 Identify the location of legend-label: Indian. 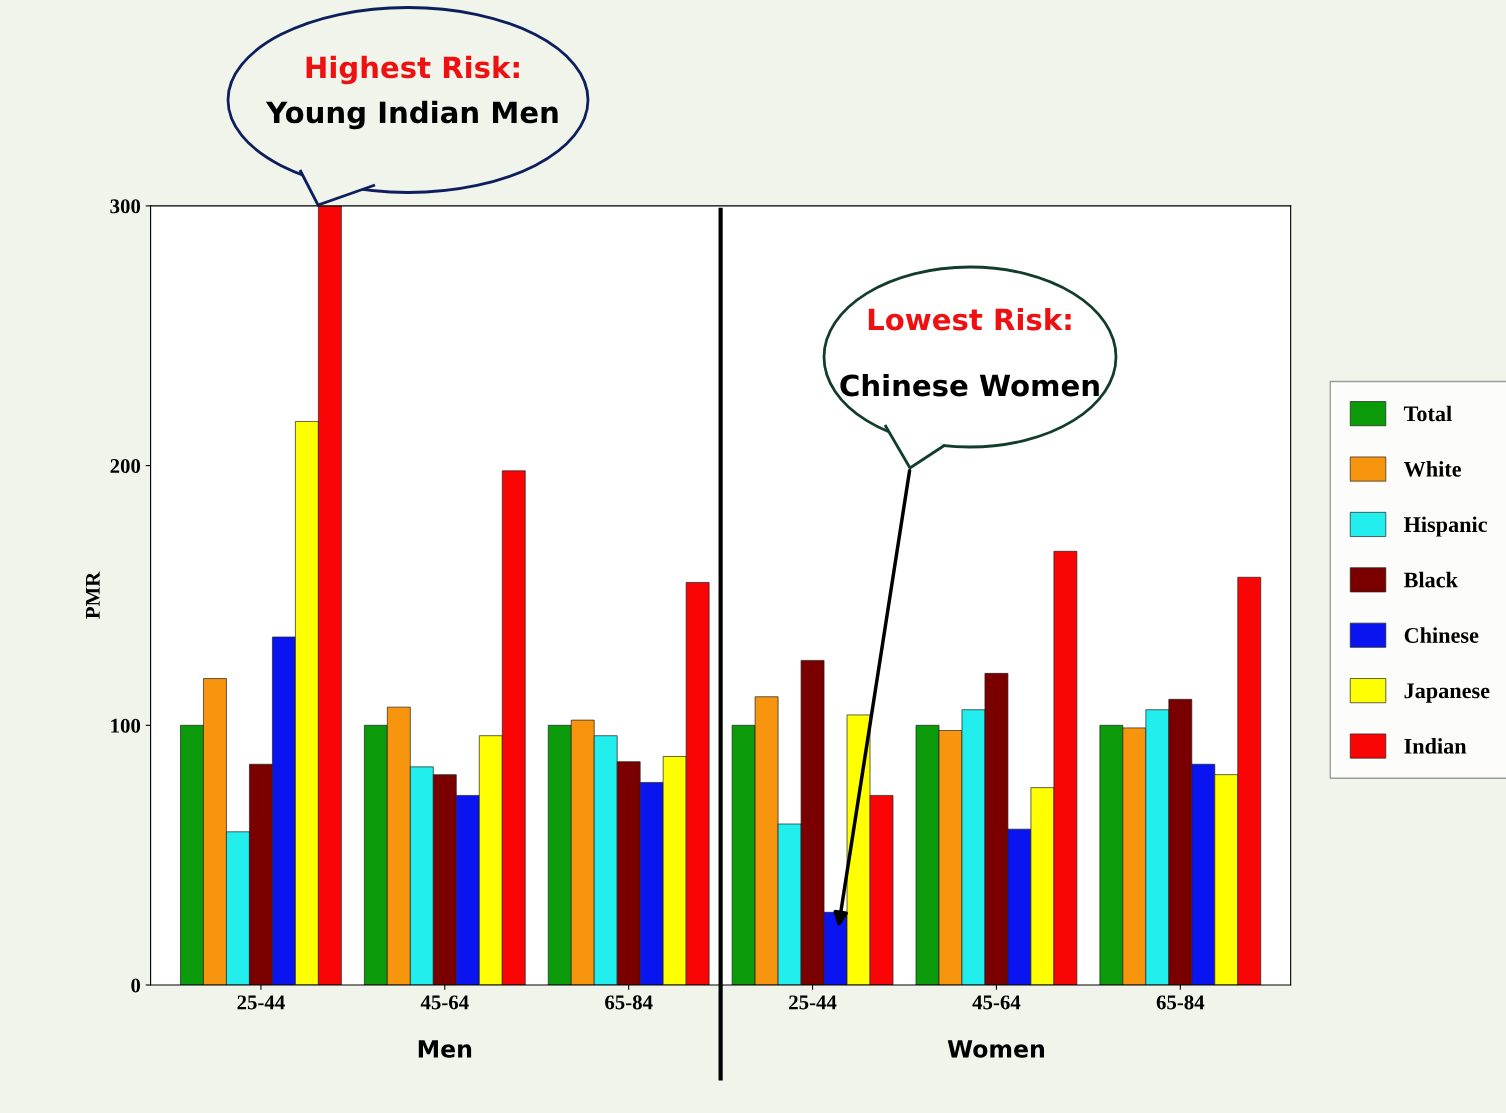
(1435, 746).